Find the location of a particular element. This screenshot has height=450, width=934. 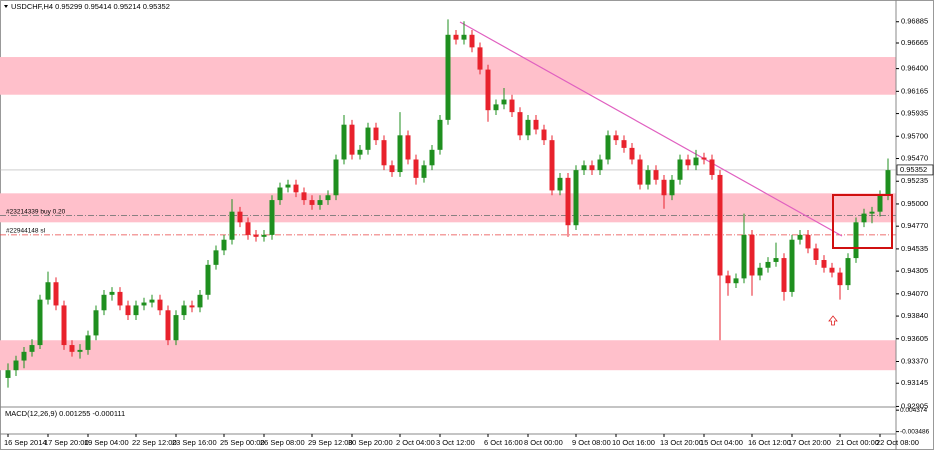

x-tick-label: 29 Sep 12:00 is located at coordinates (330, 442).